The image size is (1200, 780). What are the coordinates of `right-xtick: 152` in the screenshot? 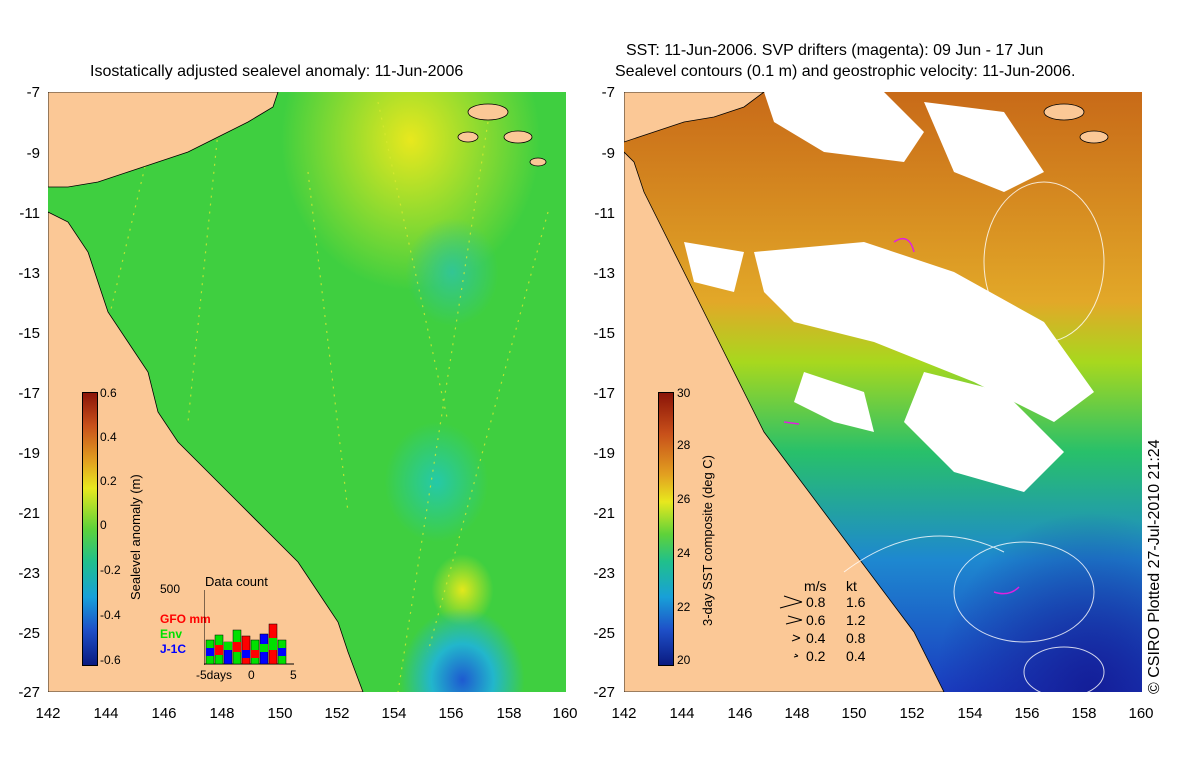 It's located at (912, 713).